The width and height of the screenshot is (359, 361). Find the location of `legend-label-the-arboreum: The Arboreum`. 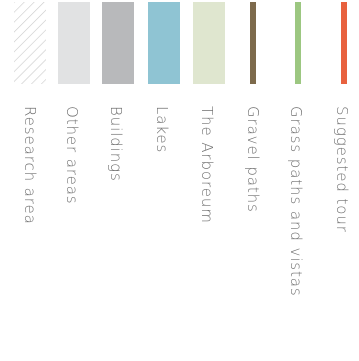

legend-label-the-arboreum: The Arboreum is located at coordinates (207, 165).